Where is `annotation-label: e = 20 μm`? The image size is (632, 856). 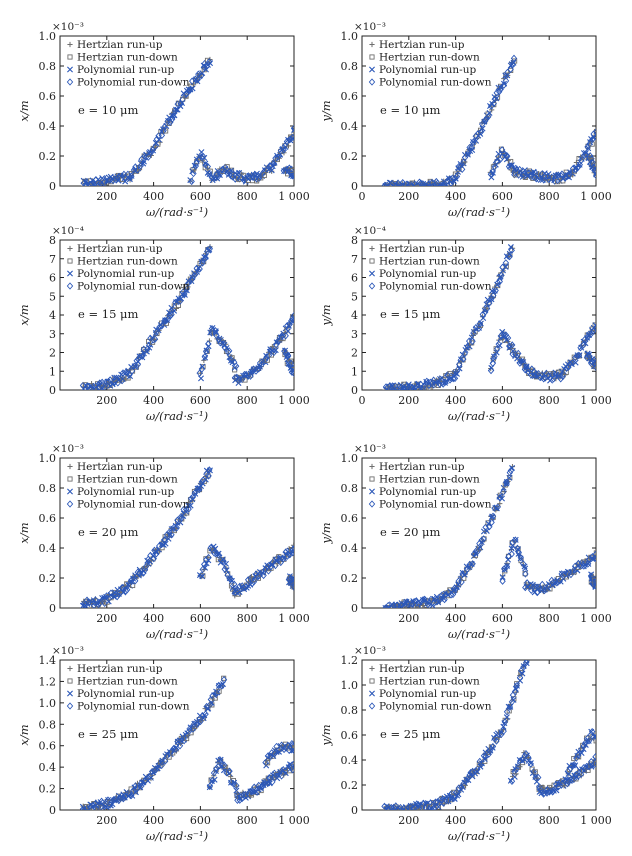
annotation-label: e = 20 μm is located at coordinates (410, 532).